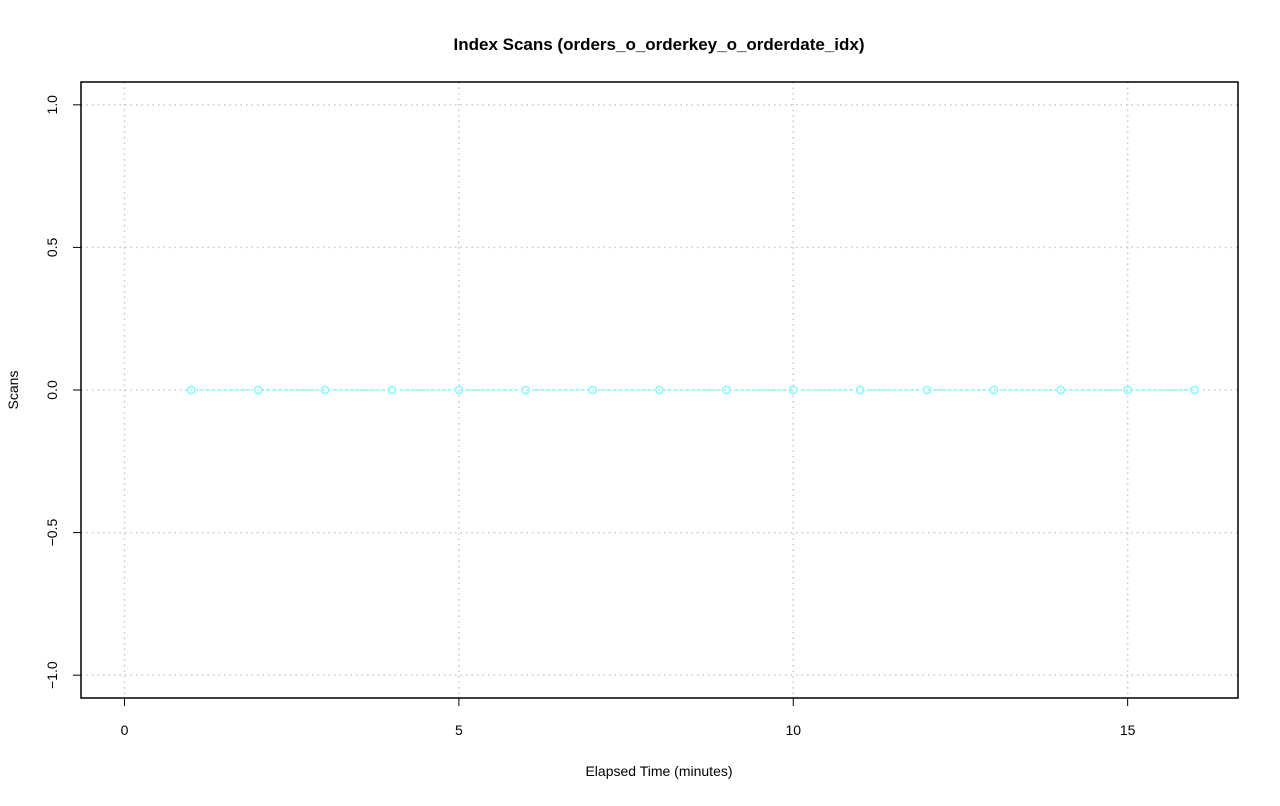 Image resolution: width=1280 pixels, height=806 pixels. Describe the element at coordinates (628, 717) in the screenshot. I see `x-axis: 0 5 10 15` at that location.